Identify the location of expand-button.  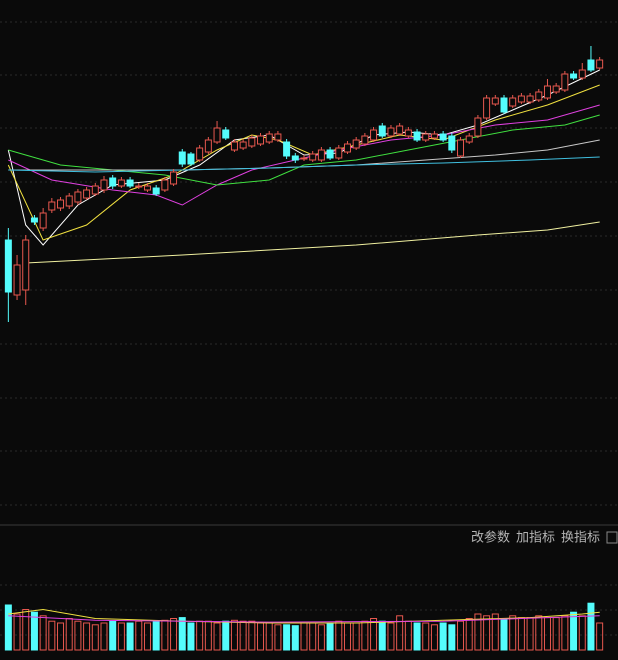
(612, 537).